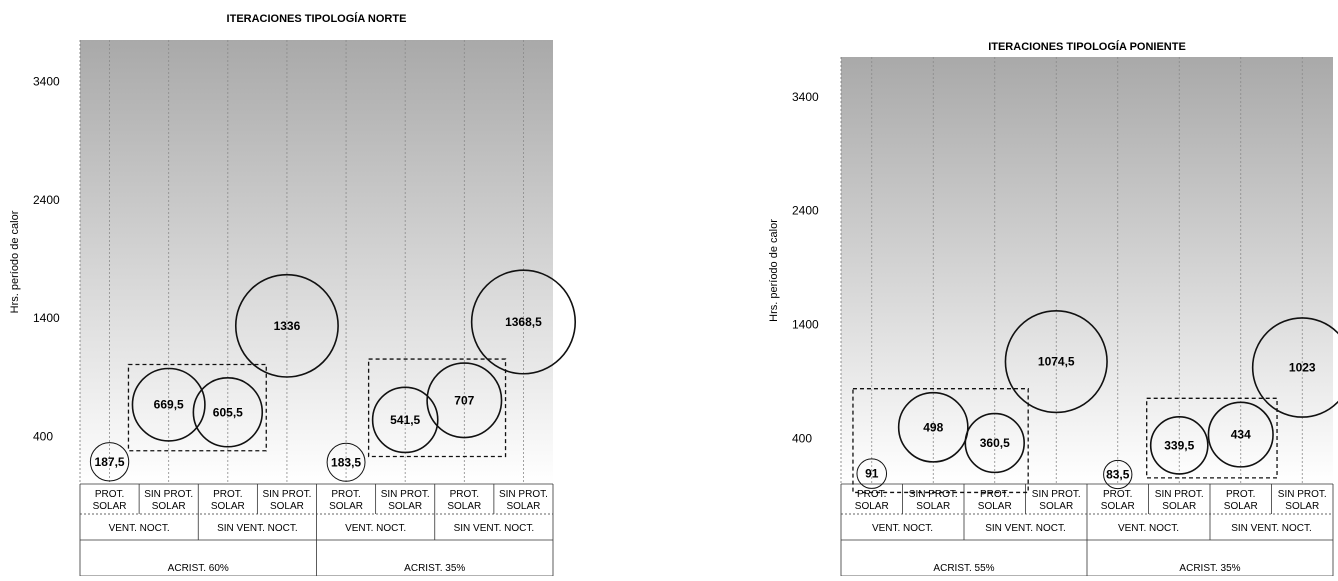  What do you see at coordinates (963, 568) in the screenshot?
I see `chart-1-acrist-label: ACRIST. 55%` at bounding box center [963, 568].